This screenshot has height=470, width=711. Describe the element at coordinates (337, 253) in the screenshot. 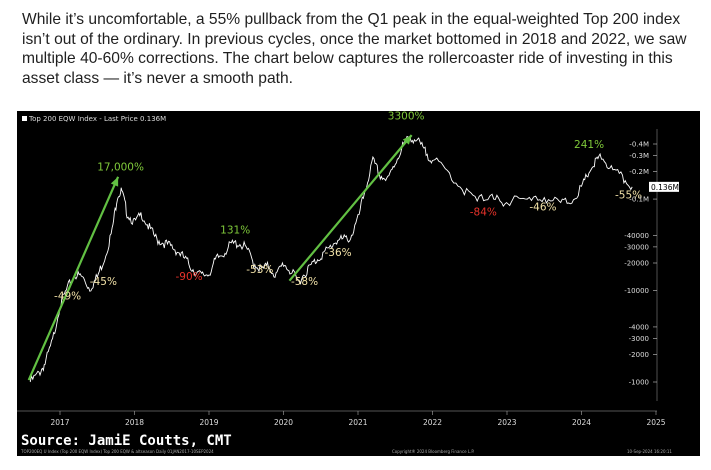

I see `annotation-label: -36%` at that location.